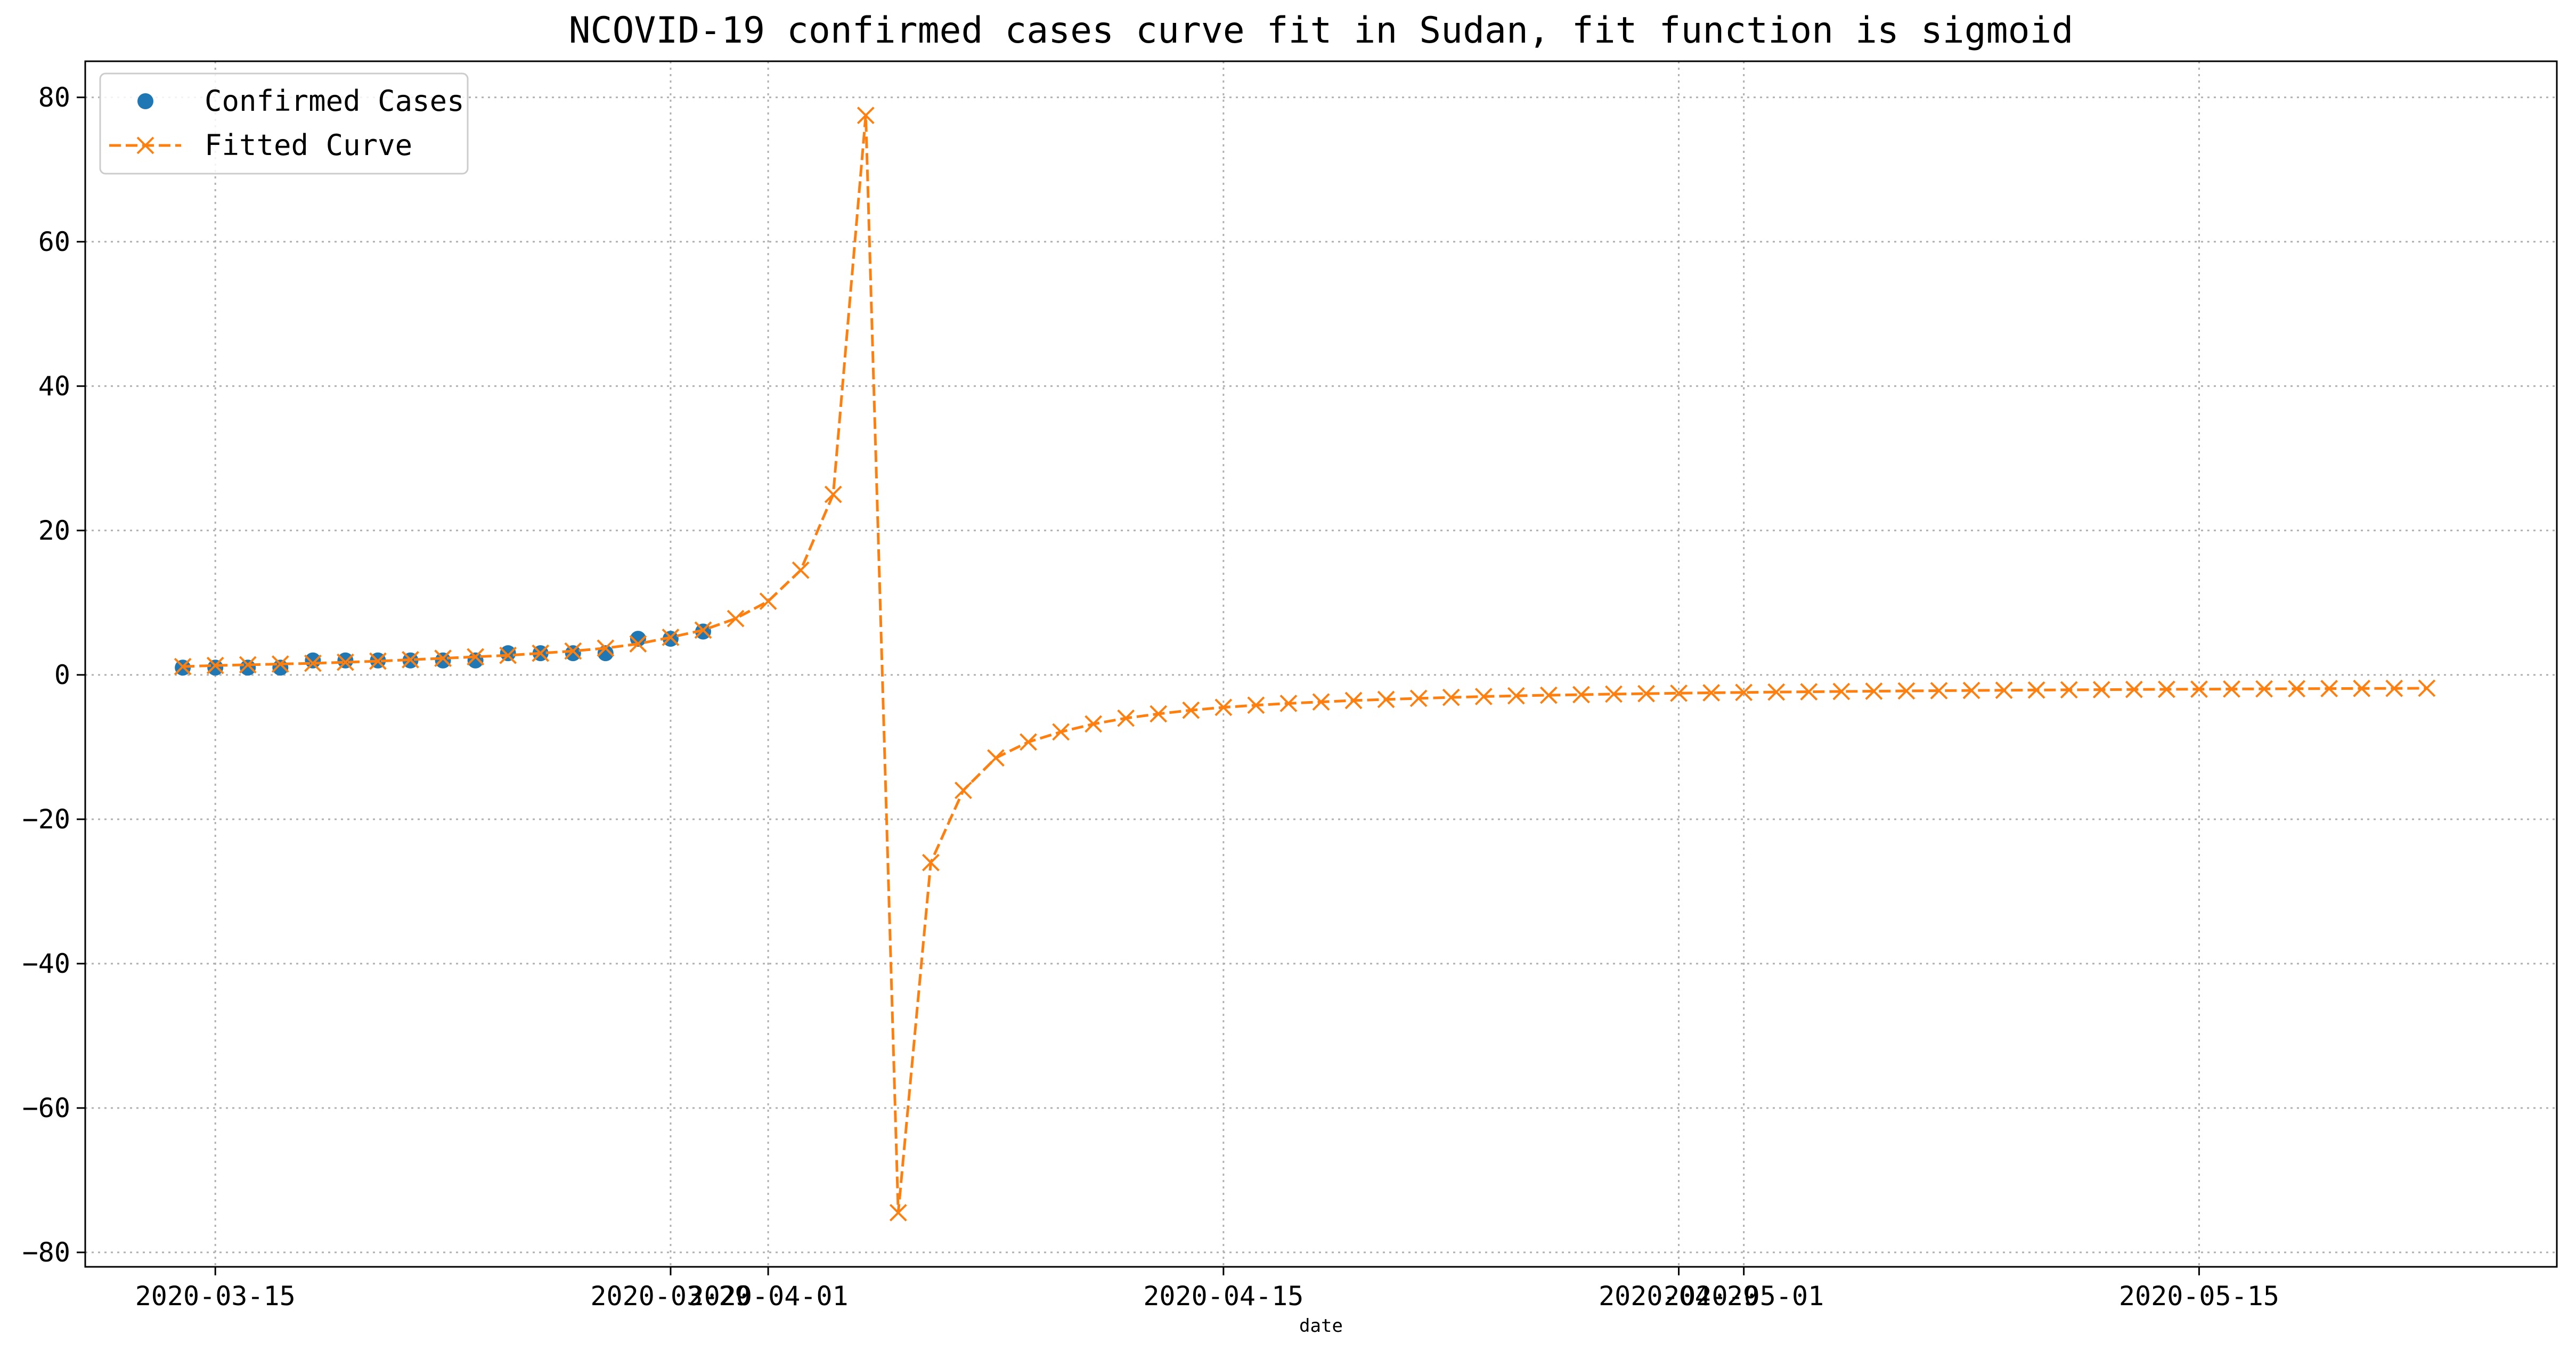 The height and width of the screenshot is (1351, 2576). What do you see at coordinates (1744, 1297) in the screenshot?
I see `x-tick-label: 2020-05-01` at bounding box center [1744, 1297].